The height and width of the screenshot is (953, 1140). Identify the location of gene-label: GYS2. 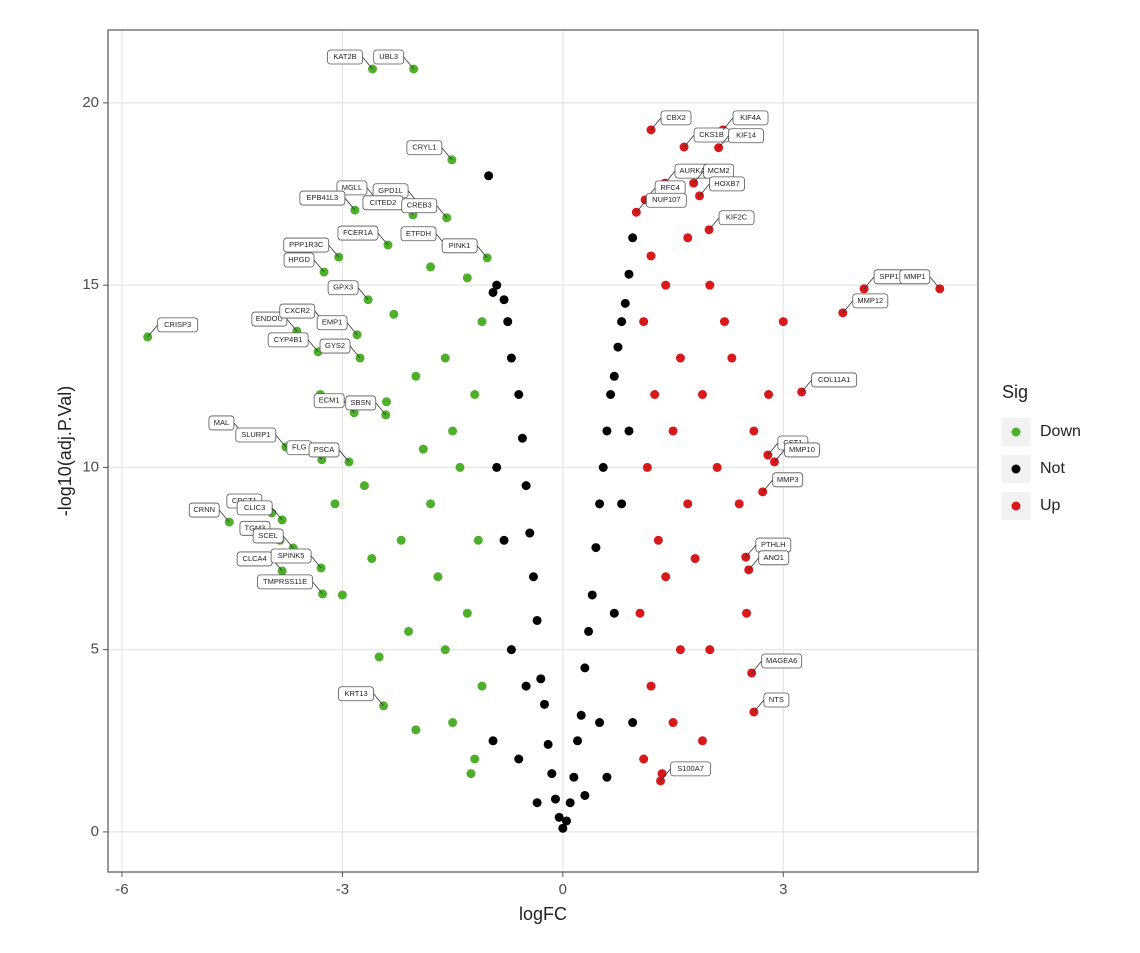
(335, 345).